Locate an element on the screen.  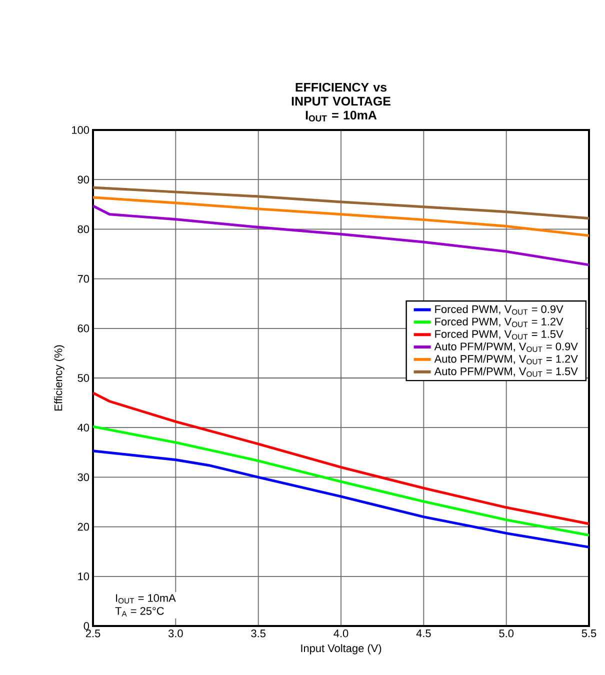
annotation: I$_{OUT}$ = 10mA is located at coordinates (146, 599).